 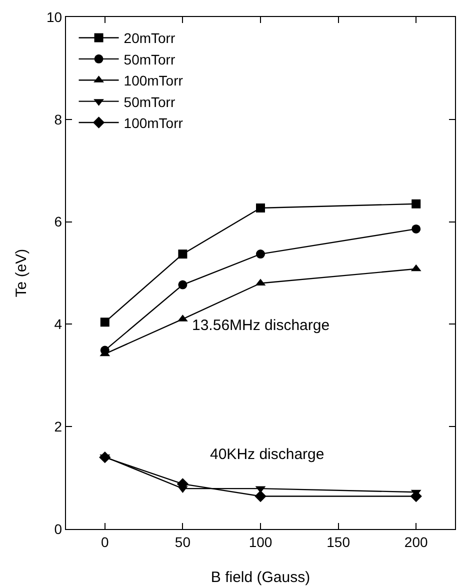 What do you see at coordinates (260, 577) in the screenshot?
I see `x-axis-title: B field (Gauss)` at bounding box center [260, 577].